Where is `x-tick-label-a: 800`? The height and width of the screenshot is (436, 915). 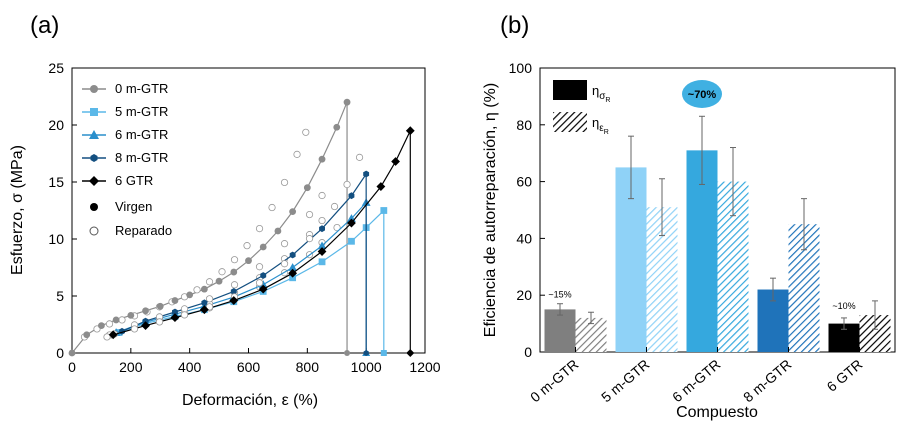 x-tick-label-a: 800 is located at coordinates (308, 367).